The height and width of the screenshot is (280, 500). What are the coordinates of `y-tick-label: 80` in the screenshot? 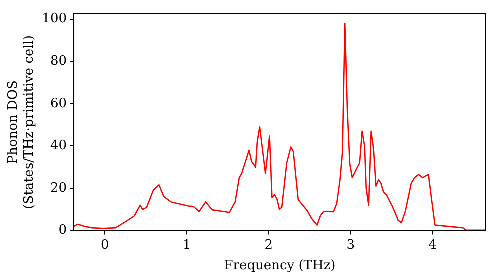 It's located at (59, 61).